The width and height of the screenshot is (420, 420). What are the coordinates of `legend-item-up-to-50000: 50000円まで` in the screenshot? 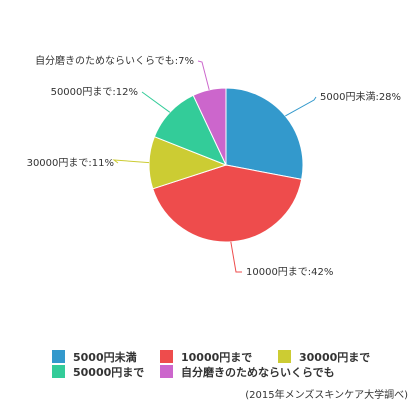 It's located at (106, 372).